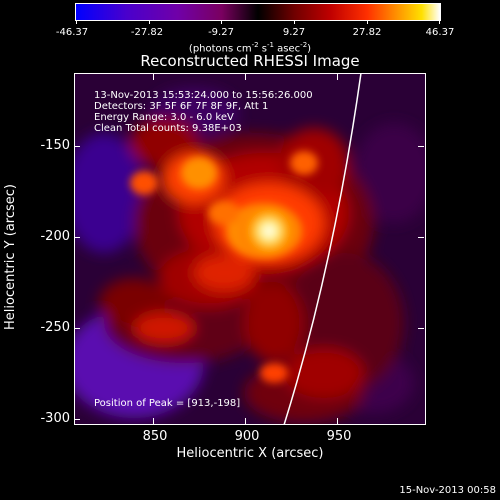 This screenshot has width=500, height=500. I want to click on solar-limb-line, so click(322, 249).